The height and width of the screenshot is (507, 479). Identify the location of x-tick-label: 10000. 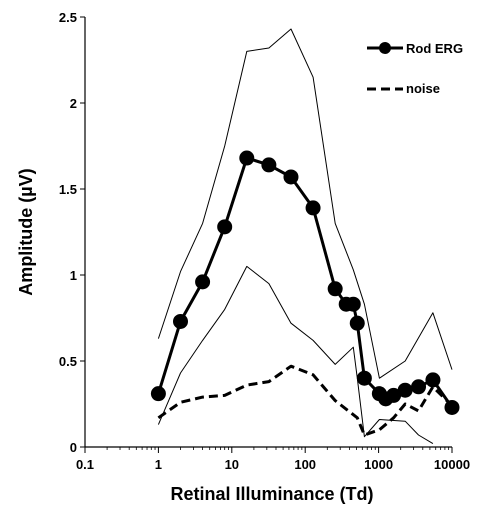
(452, 464).